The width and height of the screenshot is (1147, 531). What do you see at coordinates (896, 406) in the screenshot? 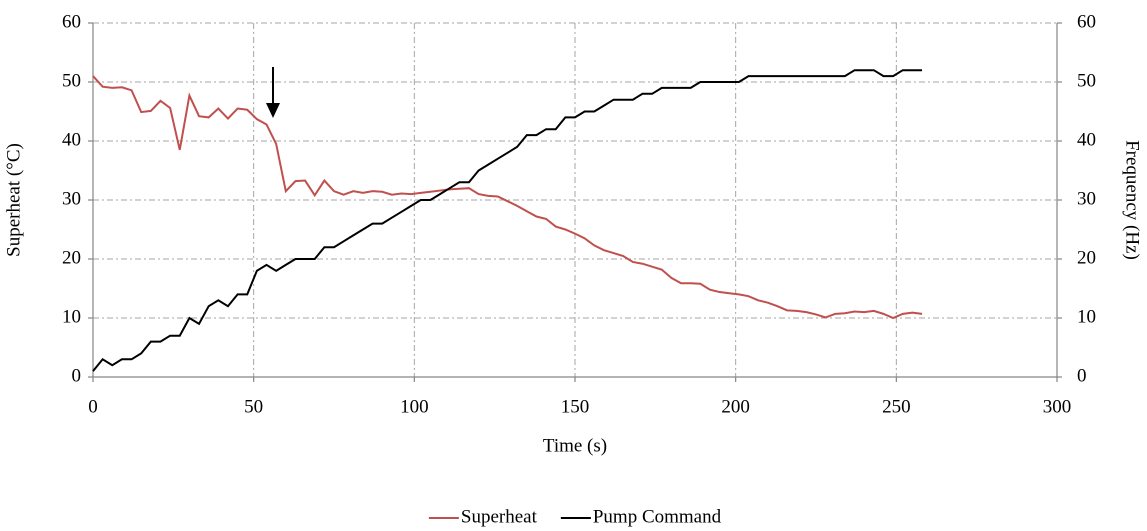
I see `x-tick-label: 250` at bounding box center [896, 406].